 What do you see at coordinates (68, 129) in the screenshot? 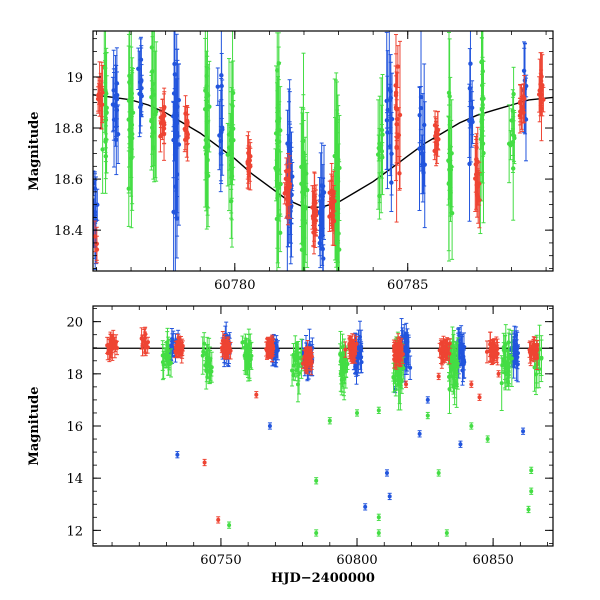
I see `top-y-tick-label: 18.8` at bounding box center [68, 129].